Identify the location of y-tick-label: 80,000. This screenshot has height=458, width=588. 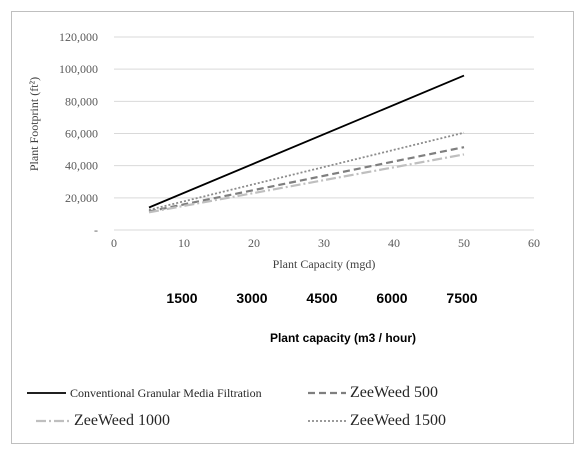
(81, 101).